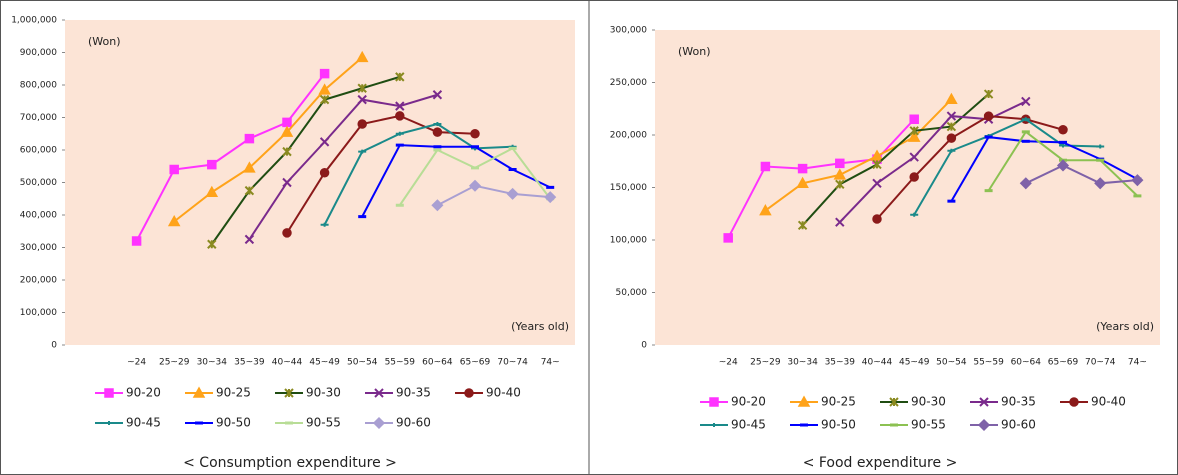 The height and width of the screenshot is (475, 1178). I want to click on legend-label: 90-50, so click(838, 425).